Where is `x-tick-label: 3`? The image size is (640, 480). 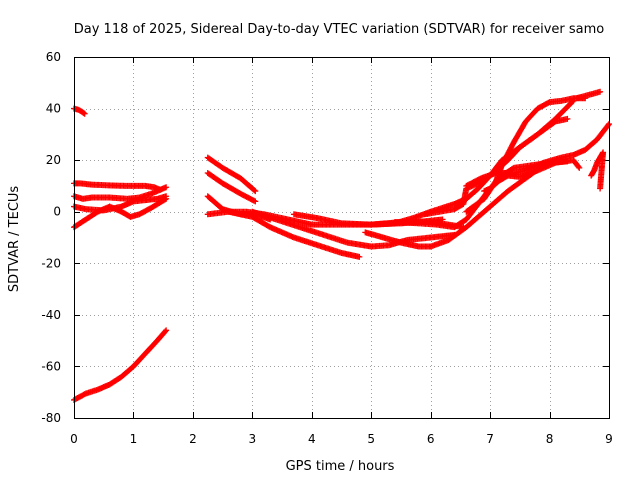
x-tick-label: 3 is located at coordinates (253, 439).